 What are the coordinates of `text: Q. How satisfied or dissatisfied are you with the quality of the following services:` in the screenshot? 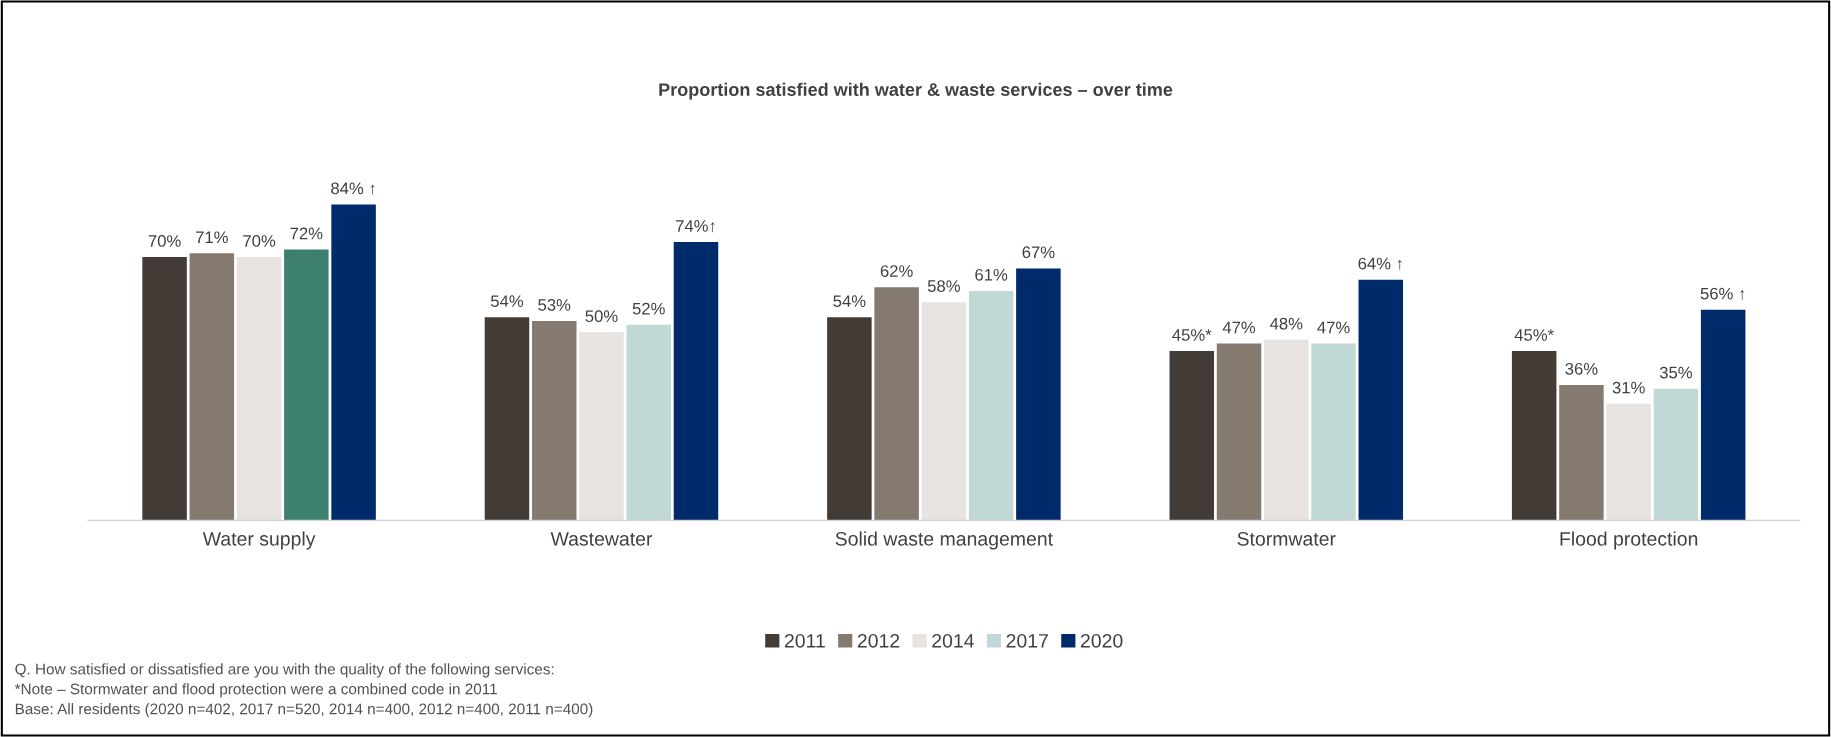 It's located at (284, 670).